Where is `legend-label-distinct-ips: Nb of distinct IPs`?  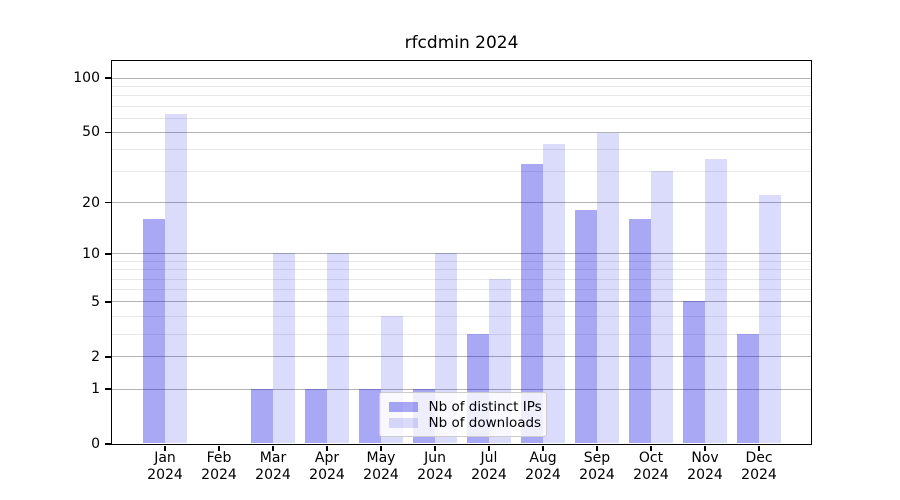
legend-label-distinct-ips: Nb of distinct IPs is located at coordinates (485, 406).